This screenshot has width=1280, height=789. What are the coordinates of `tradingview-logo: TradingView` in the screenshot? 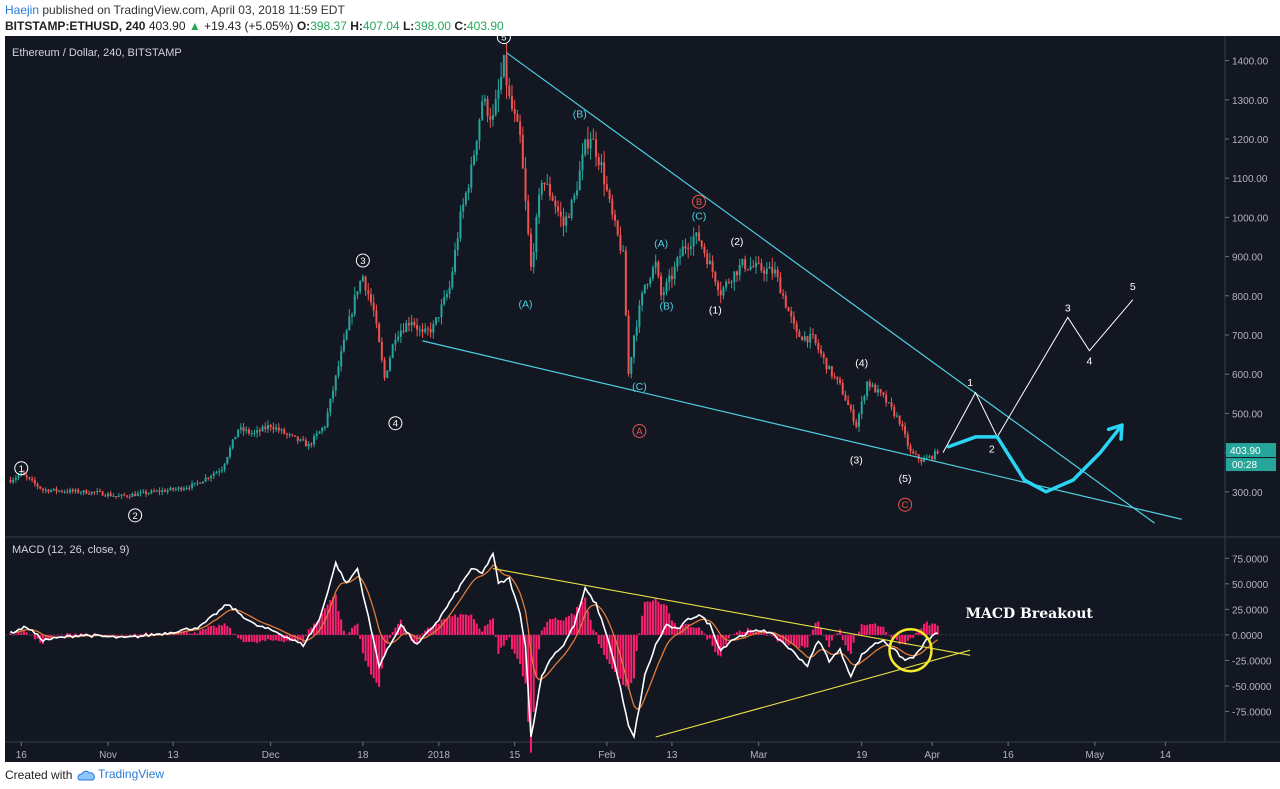 It's located at (122, 775).